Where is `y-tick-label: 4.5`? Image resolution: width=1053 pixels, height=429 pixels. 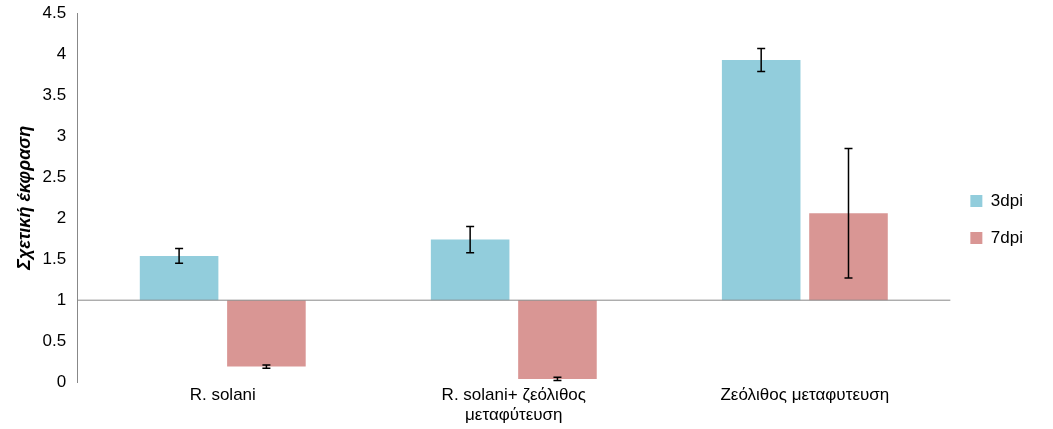 y-tick-label: 4.5 is located at coordinates (54, 12).